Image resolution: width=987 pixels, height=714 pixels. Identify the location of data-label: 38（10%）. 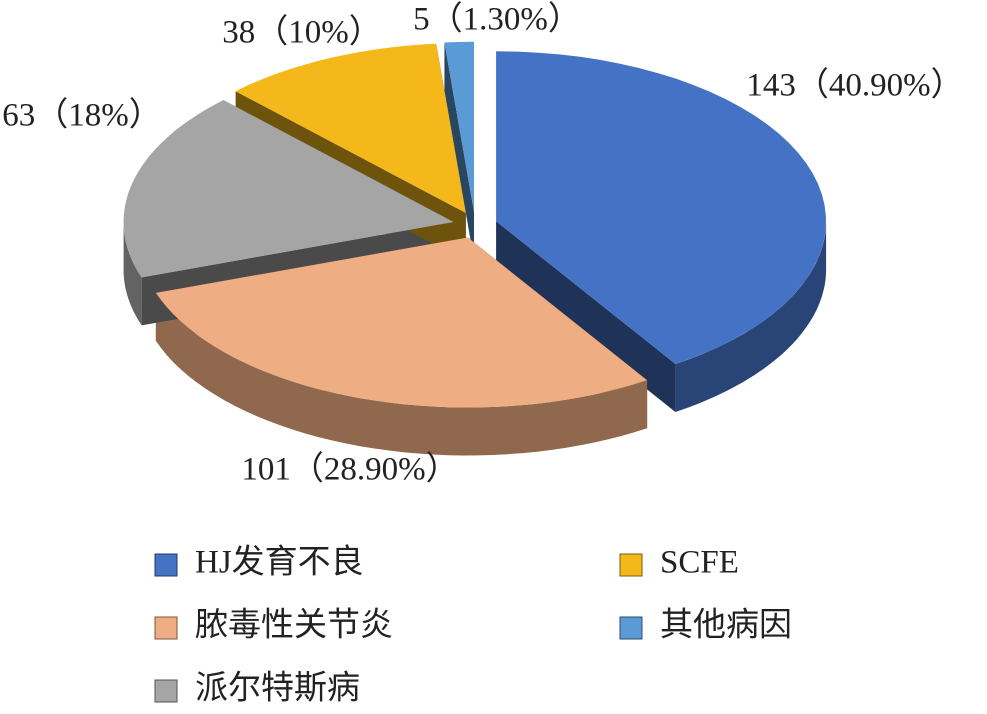
(302, 33).